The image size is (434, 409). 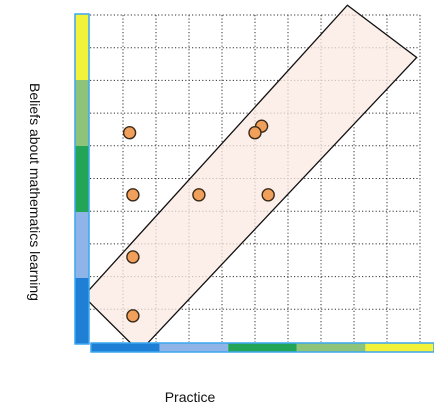 I want to click on x-axis-label: Practice, so click(x=190, y=397).